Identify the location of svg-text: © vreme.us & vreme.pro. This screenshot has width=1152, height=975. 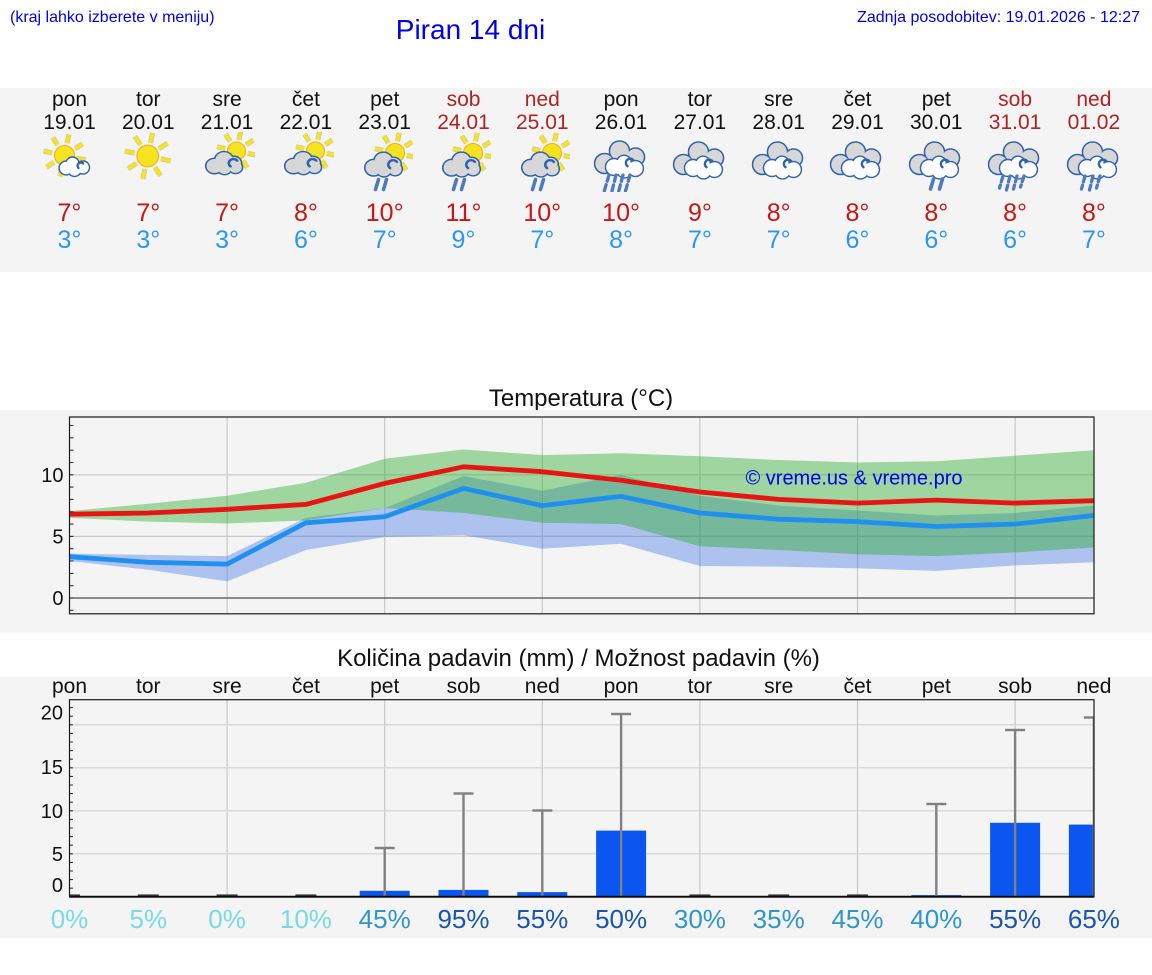
(853, 479).